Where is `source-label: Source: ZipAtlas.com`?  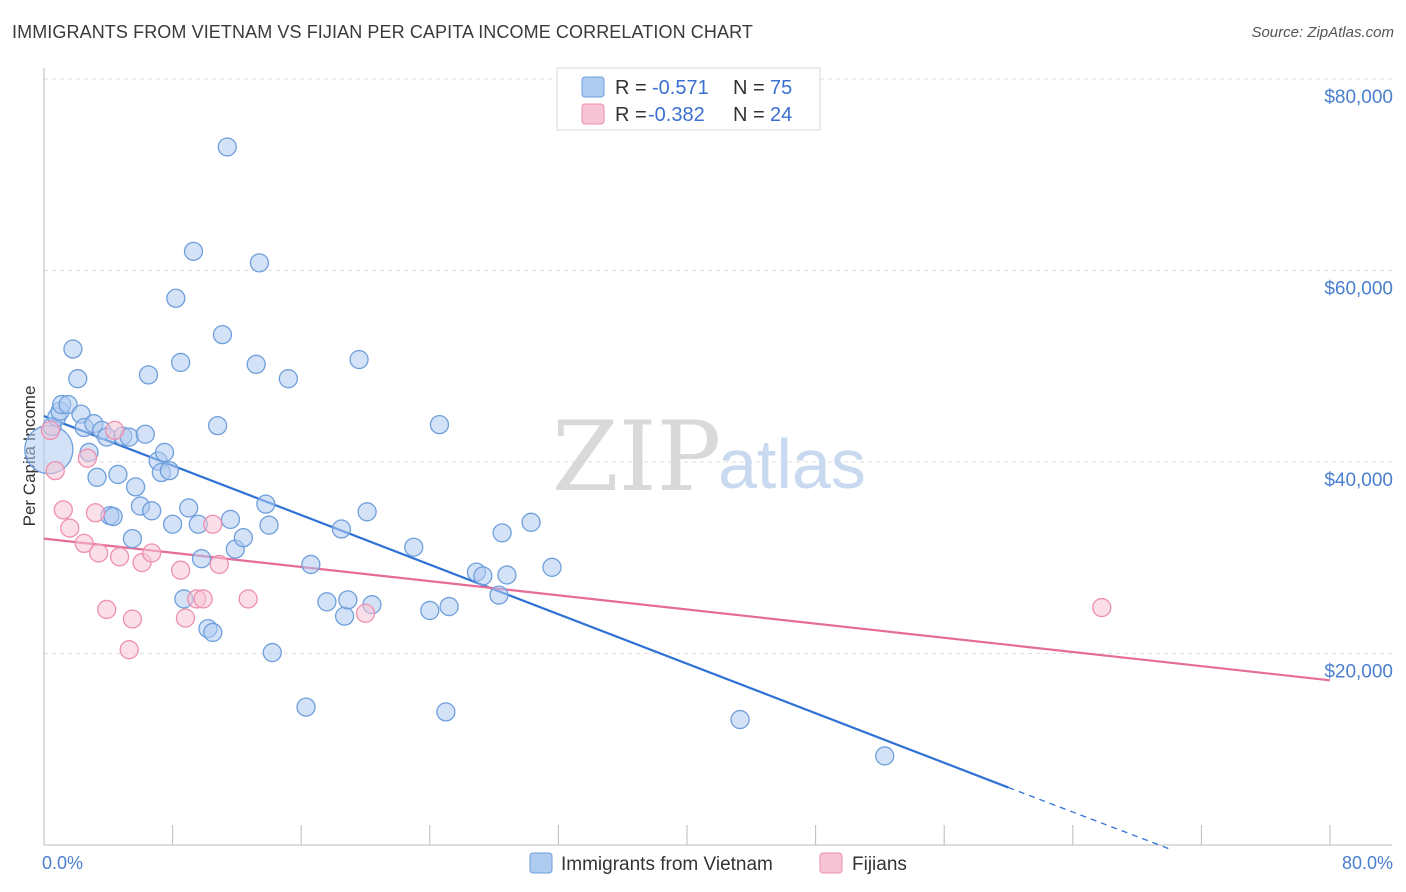 source-label: Source: ZipAtlas.com is located at coordinates (1322, 32).